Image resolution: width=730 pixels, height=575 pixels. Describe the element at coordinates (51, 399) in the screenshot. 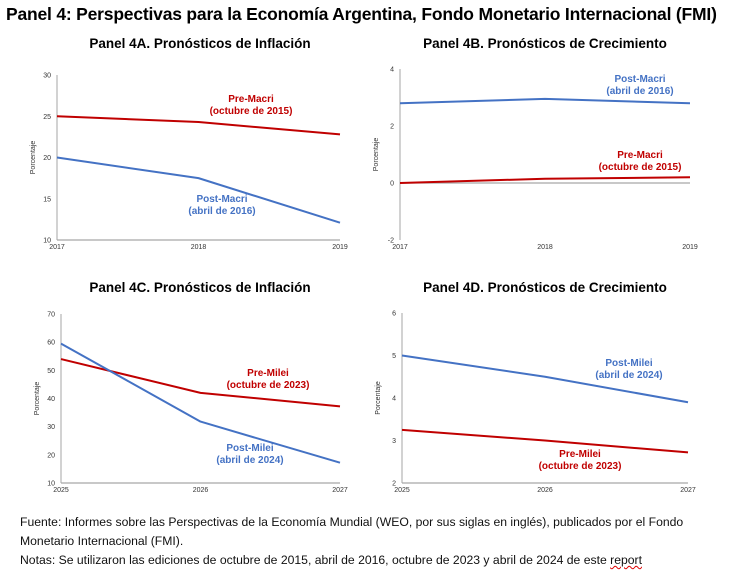

I see `y-tick-label: 40` at that location.